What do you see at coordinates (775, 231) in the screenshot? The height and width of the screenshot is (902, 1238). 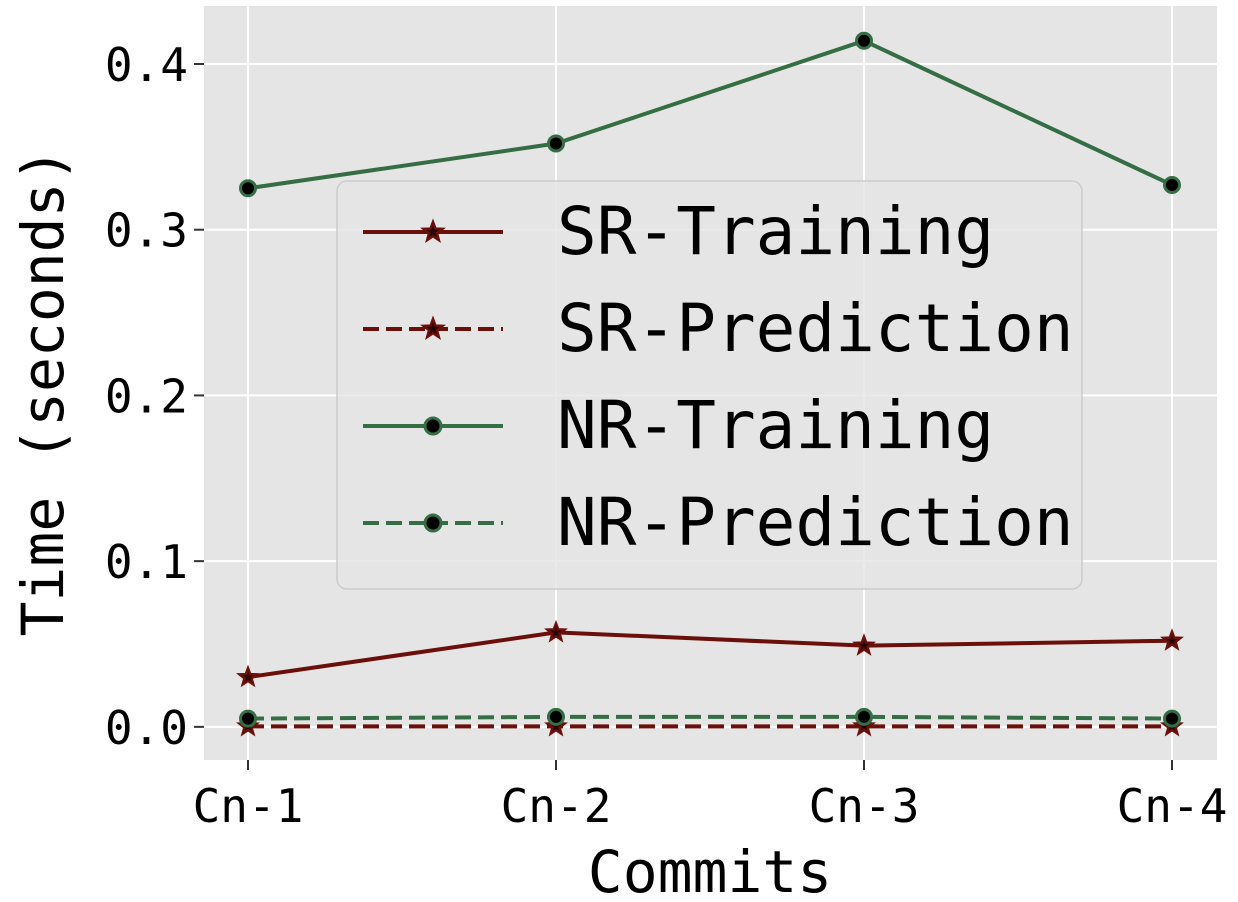 I see `legend-label-sr-training: SR-Training` at bounding box center [775, 231].